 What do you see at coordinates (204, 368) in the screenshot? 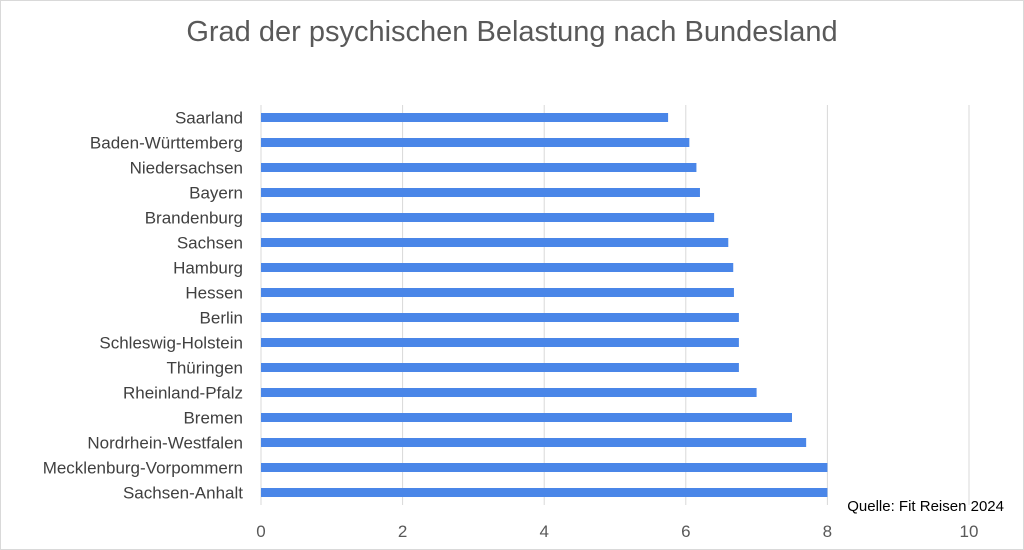
I see `category-label-10: Thüringen` at bounding box center [204, 368].